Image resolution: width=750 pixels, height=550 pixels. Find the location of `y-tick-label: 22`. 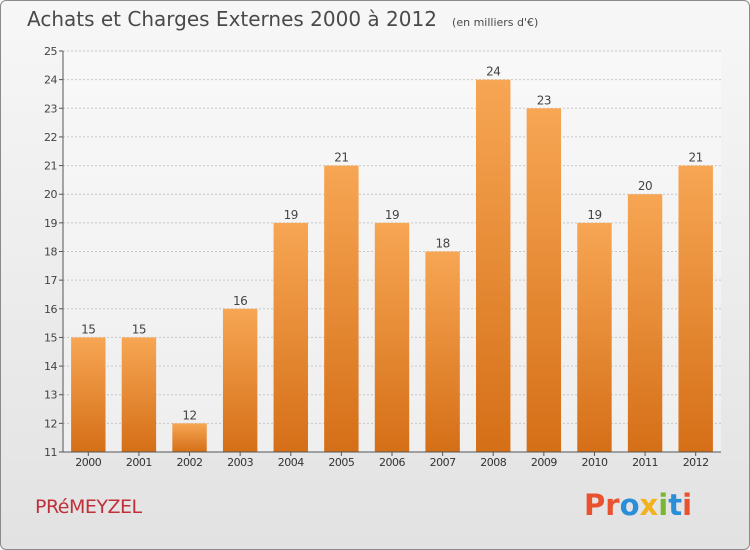

y-tick-label: 22 is located at coordinates (50, 137).